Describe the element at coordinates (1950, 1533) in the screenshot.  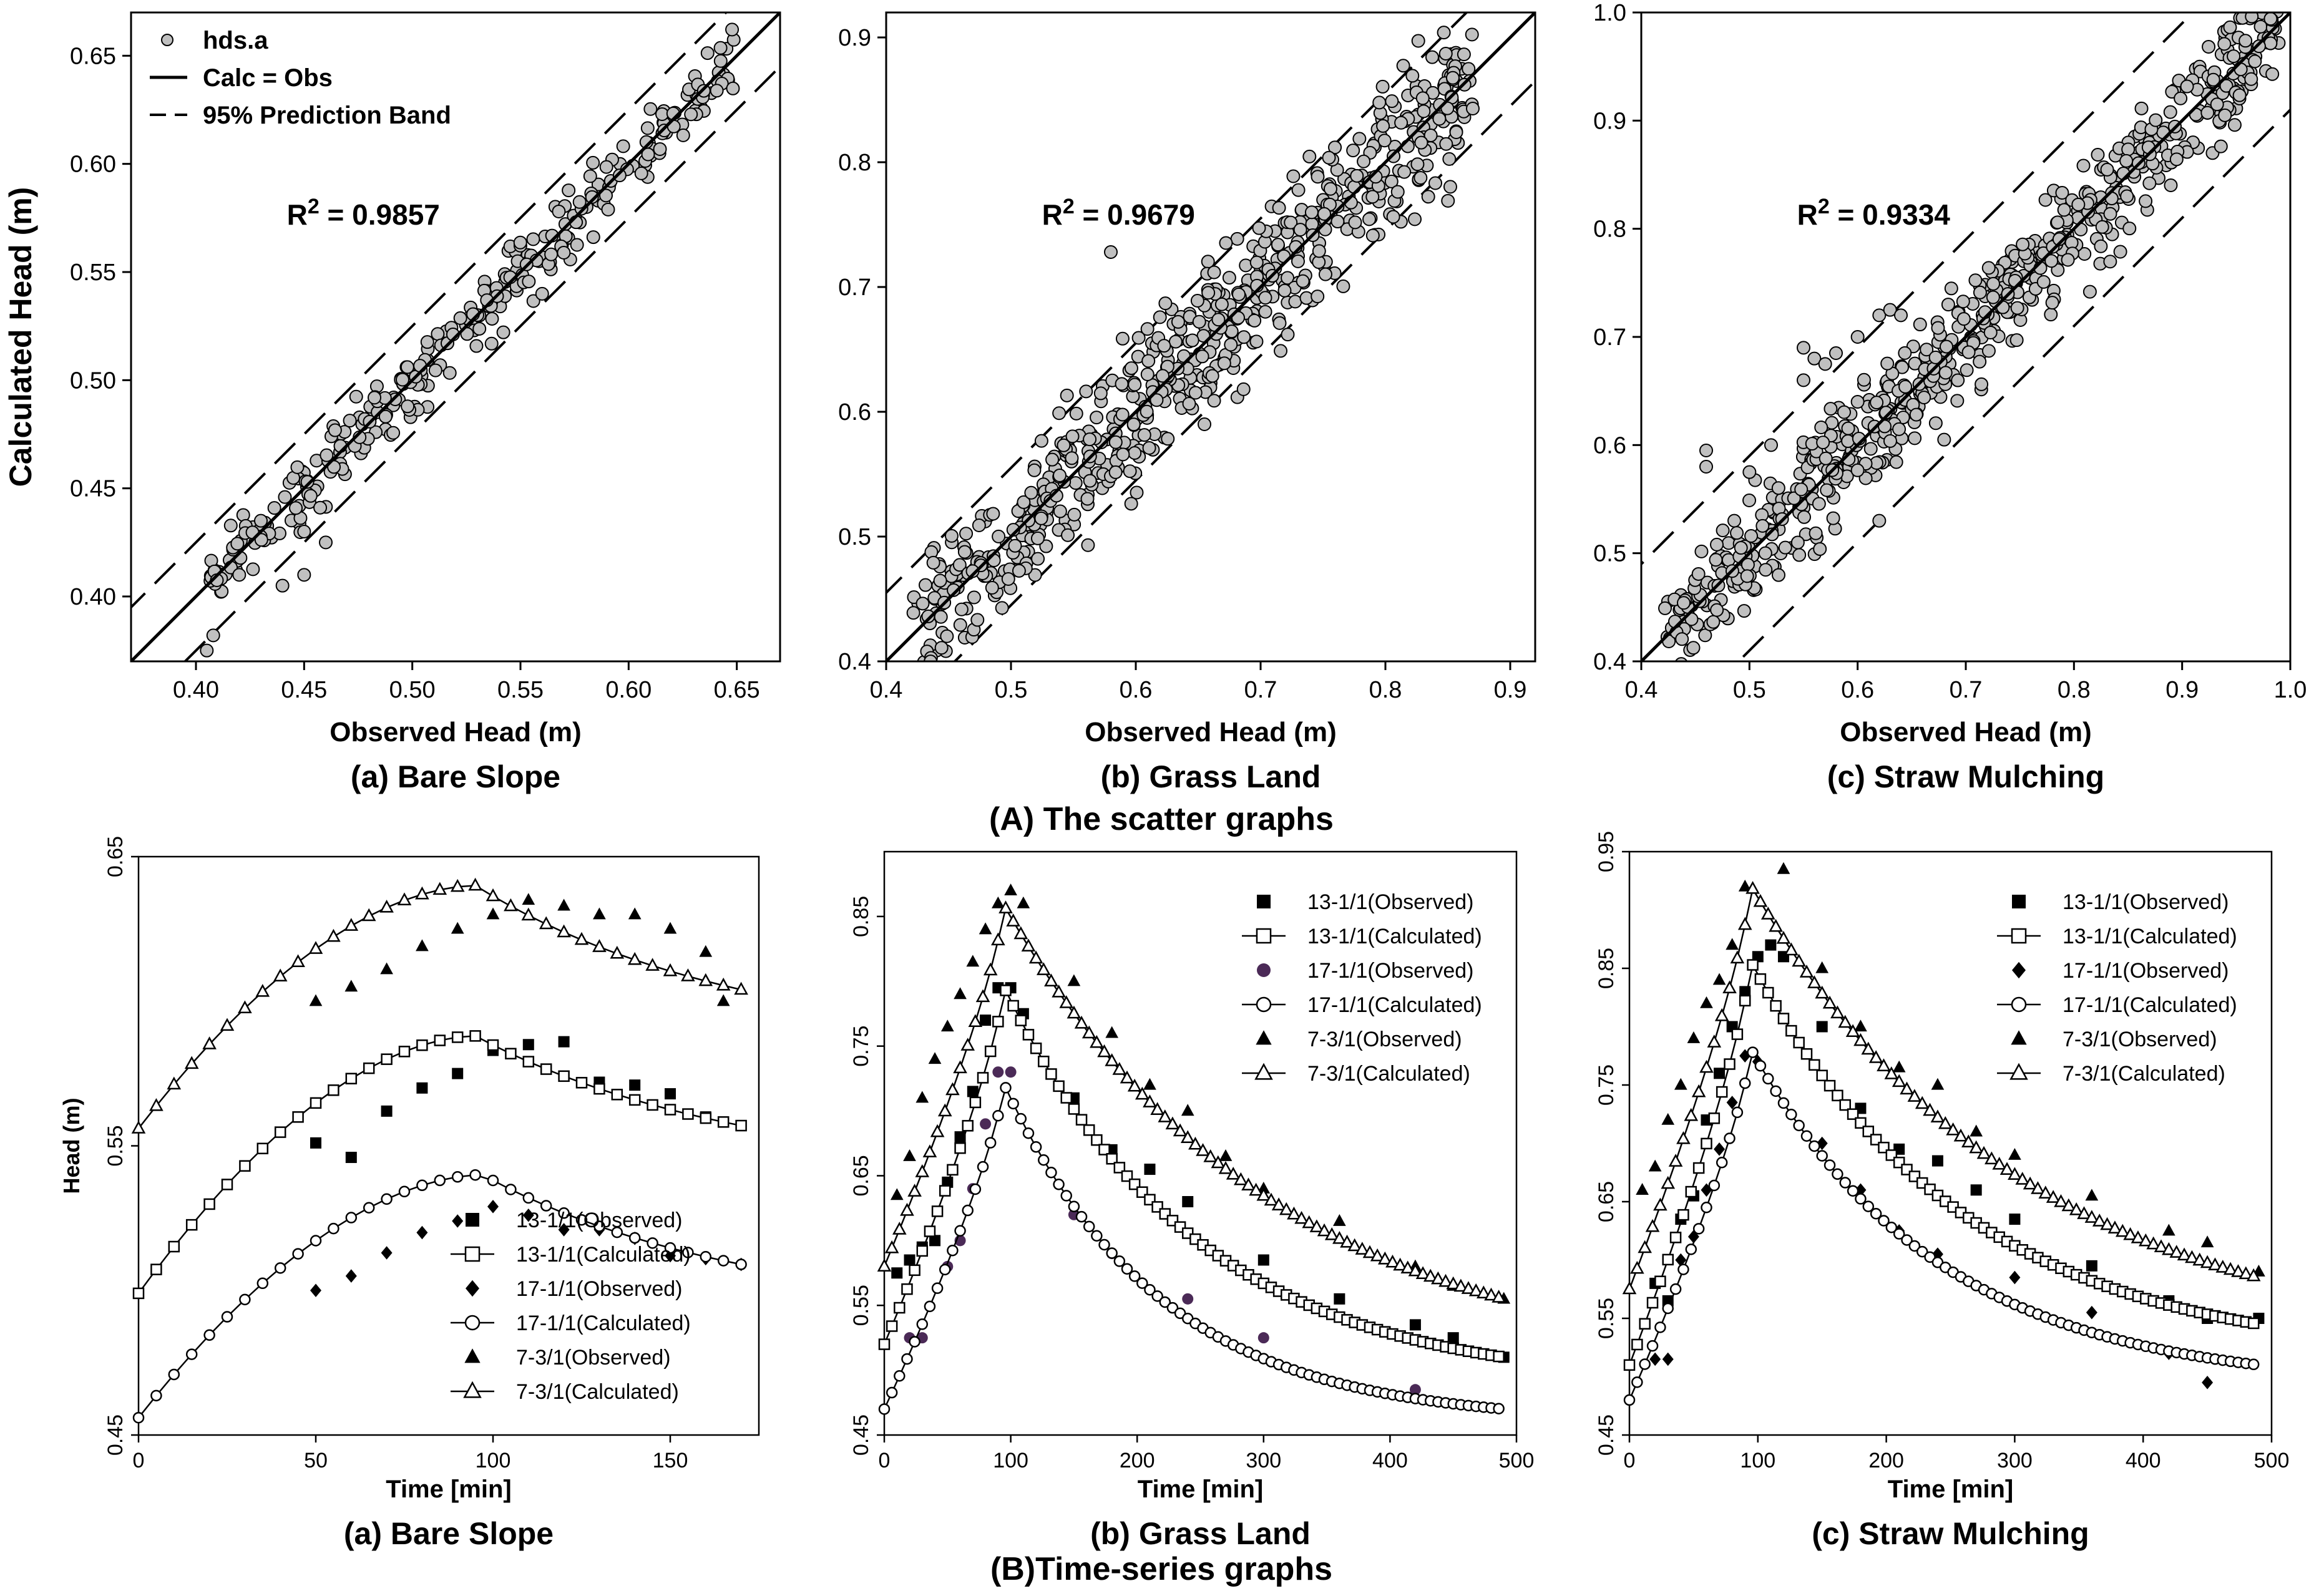
I see `chart-title: (c) Straw Mulching` at that location.